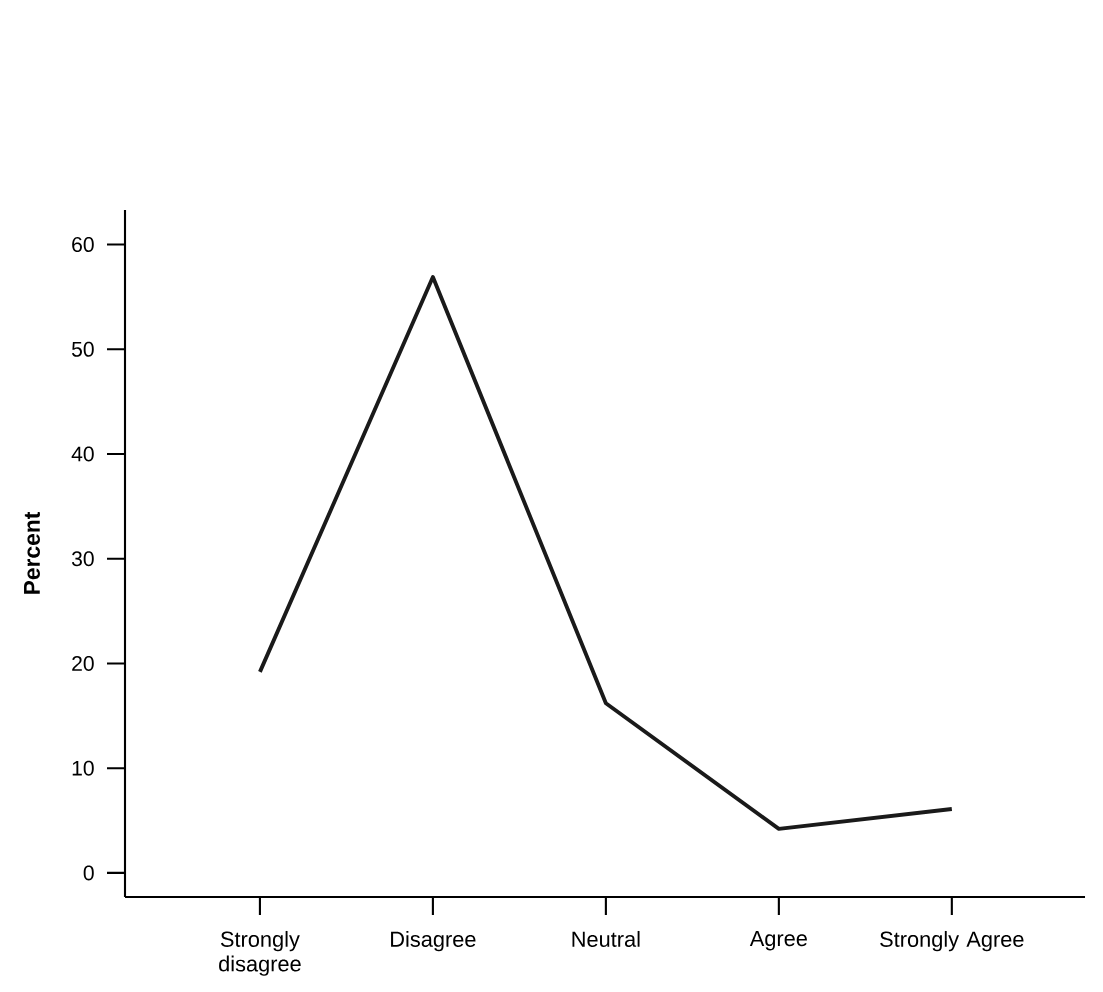 The image size is (1103, 992). I want to click on x-tick-label: Strongly Agree, so click(952, 941).